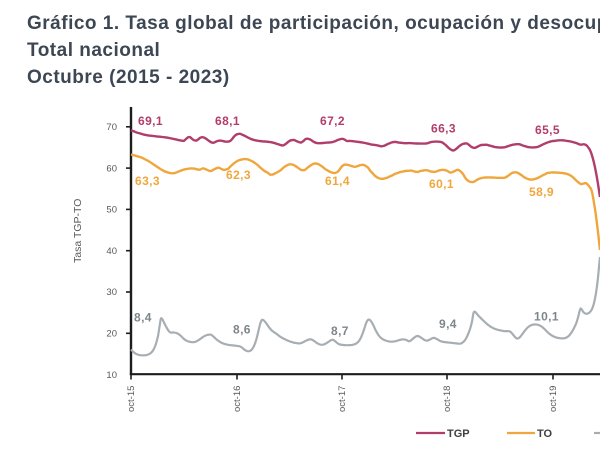  Describe the element at coordinates (111, 375) in the screenshot. I see `svg-text: 10` at that location.